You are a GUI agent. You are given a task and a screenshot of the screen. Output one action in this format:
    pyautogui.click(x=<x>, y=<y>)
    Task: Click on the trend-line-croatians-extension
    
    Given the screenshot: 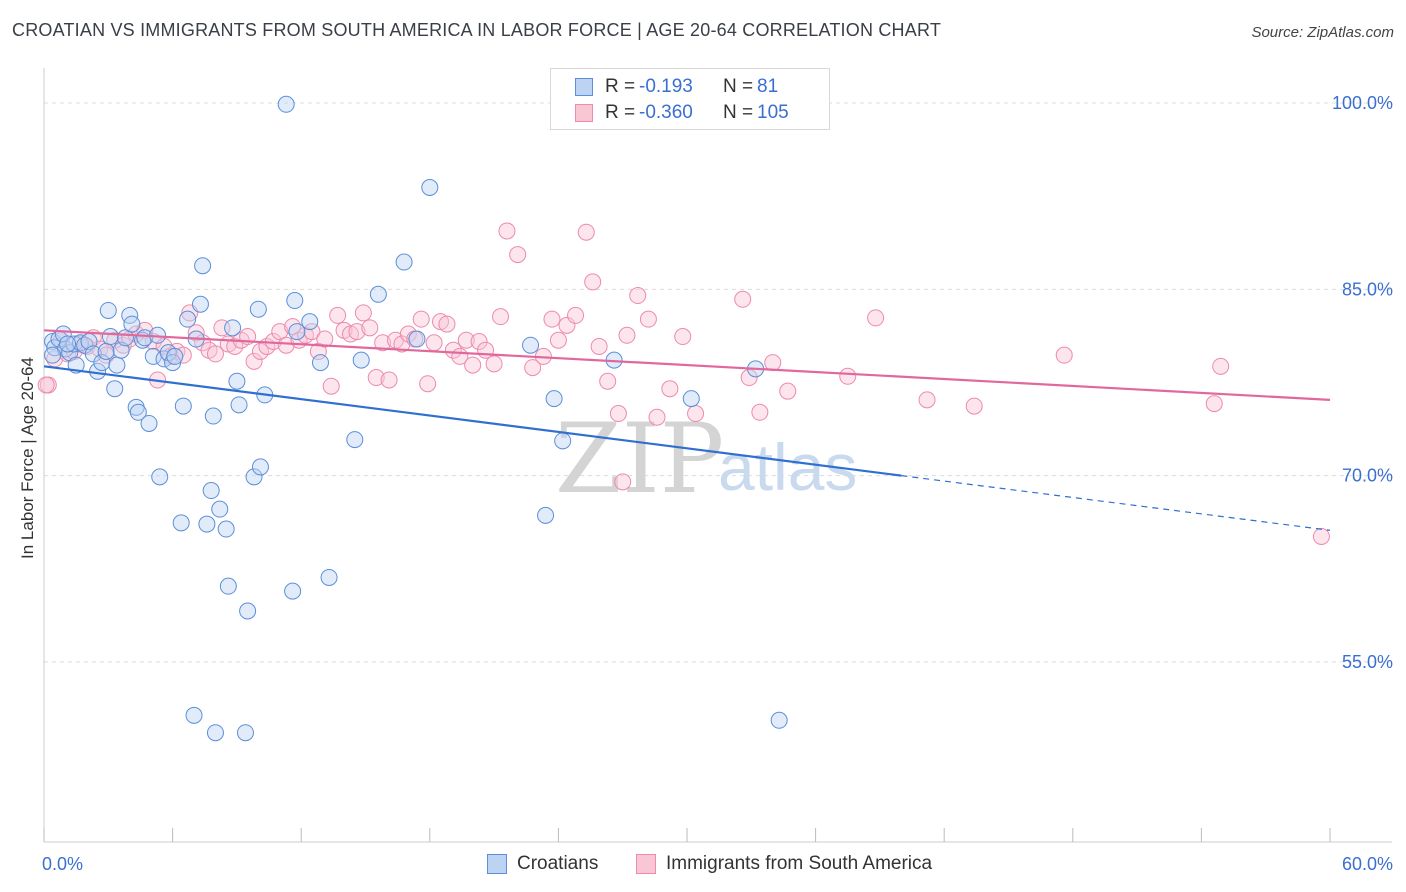 What is the action you would take?
    pyautogui.click(x=1116, y=503)
    